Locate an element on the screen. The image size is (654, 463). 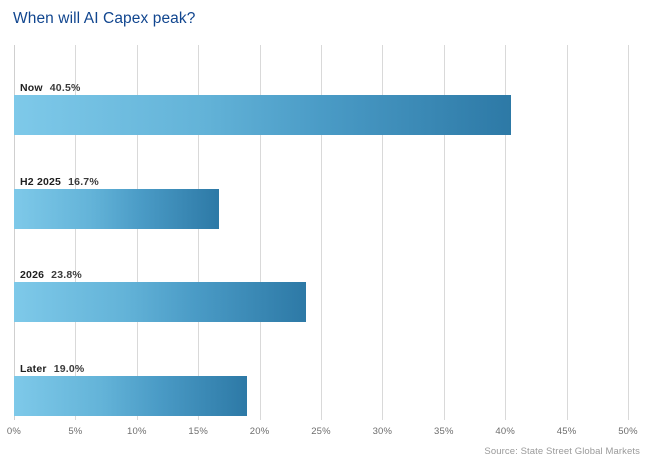
x-axis-tick-label: 35% is located at coordinates (443, 431).